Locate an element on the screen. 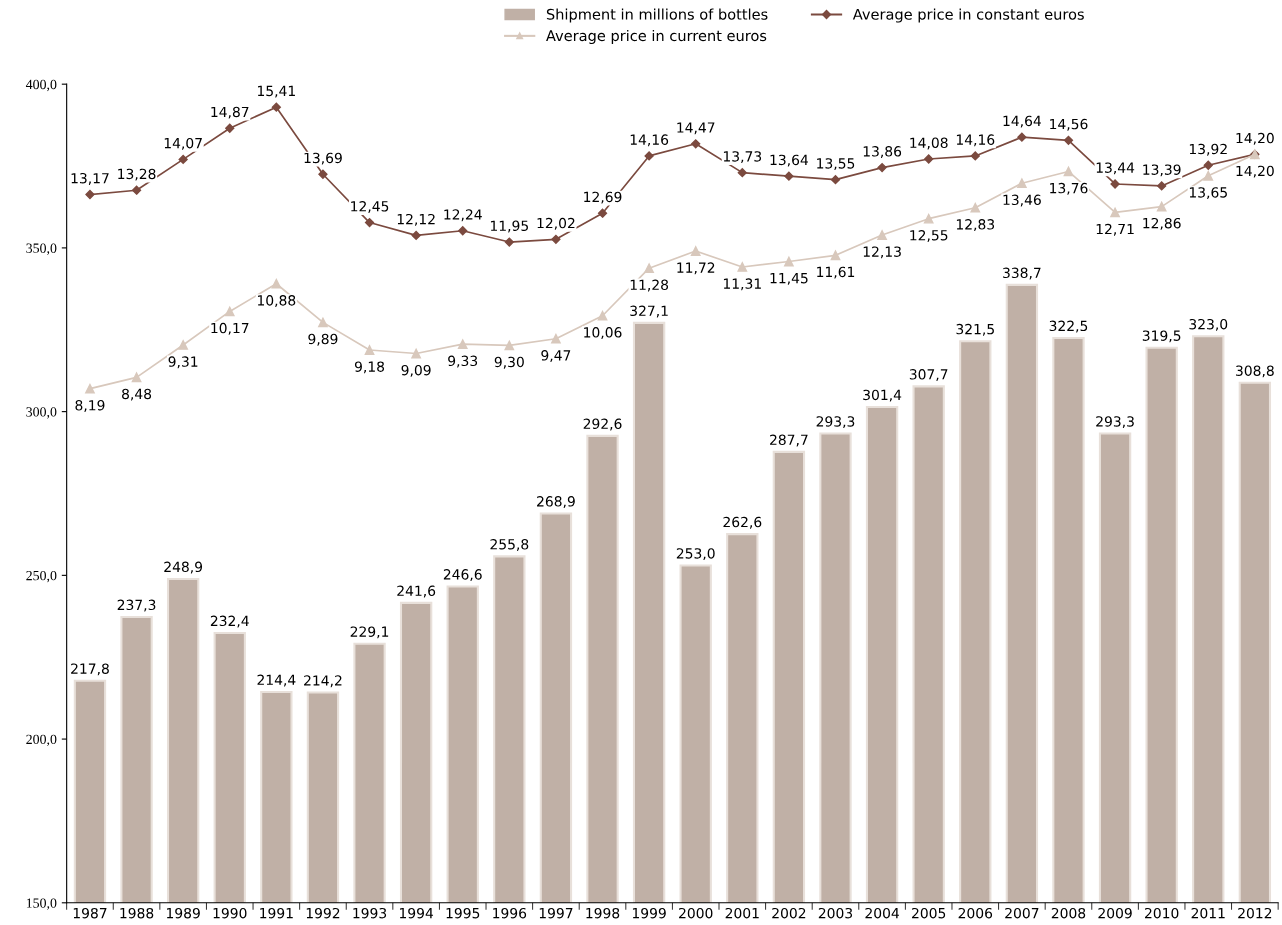 The height and width of the screenshot is (925, 1282). data-label: 13,17 is located at coordinates (90, 178).